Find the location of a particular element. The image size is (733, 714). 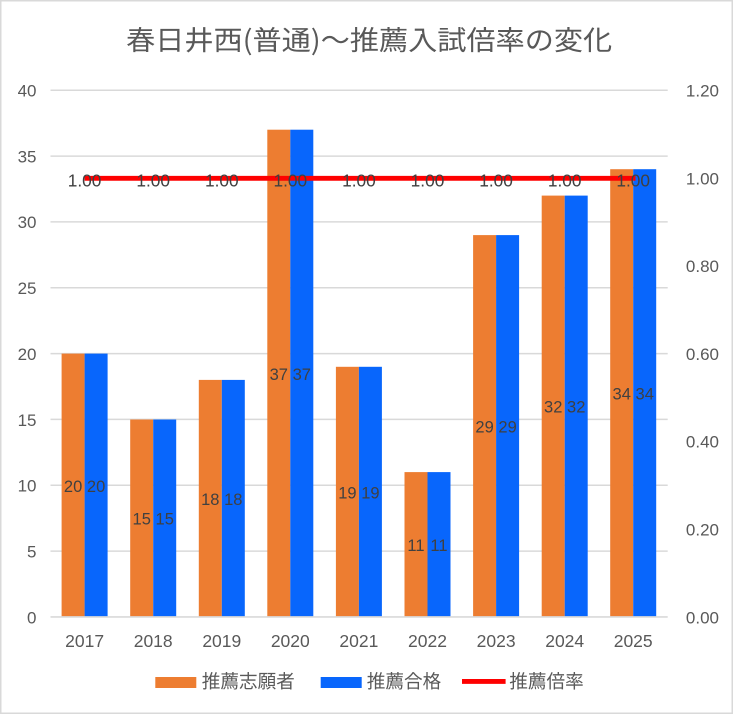

svg-text: 0.00 is located at coordinates (702, 617).